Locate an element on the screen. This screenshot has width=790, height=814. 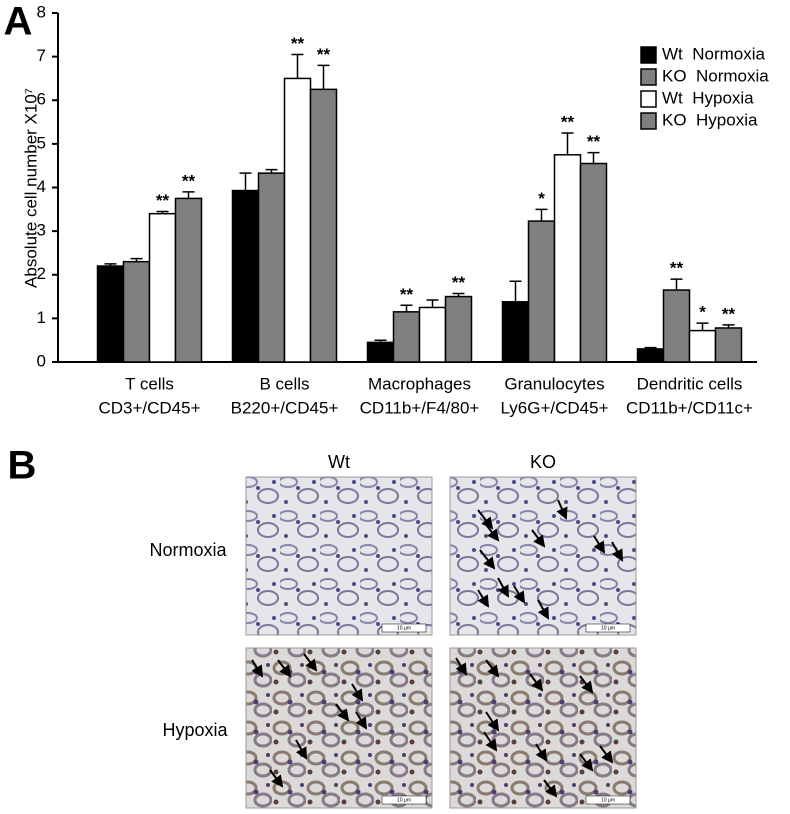
y-tick-label: 8 is located at coordinates (41, 11).